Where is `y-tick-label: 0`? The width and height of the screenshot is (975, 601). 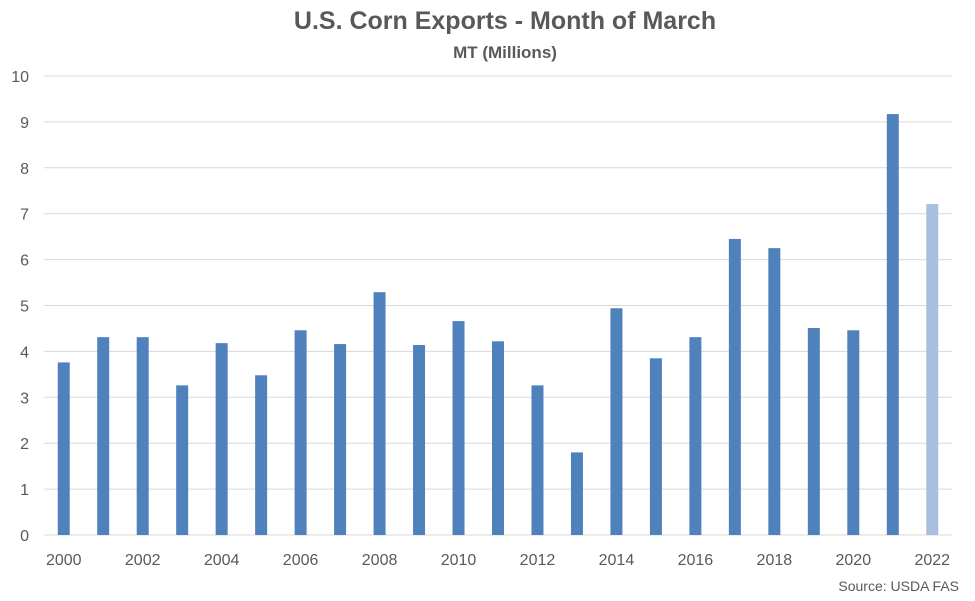 y-tick-label: 0 is located at coordinates (24, 536).